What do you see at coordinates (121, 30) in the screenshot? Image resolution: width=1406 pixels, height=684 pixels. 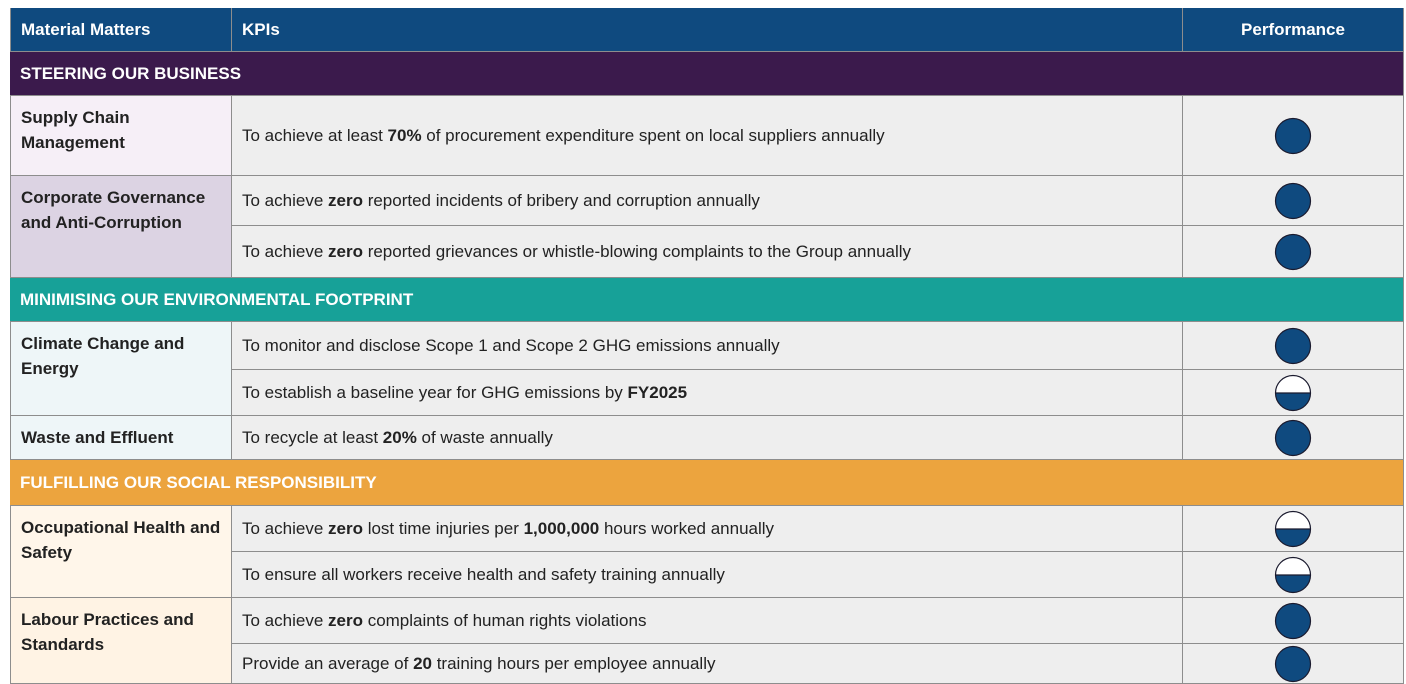 I see `header-material: Material Matters` at bounding box center [121, 30].